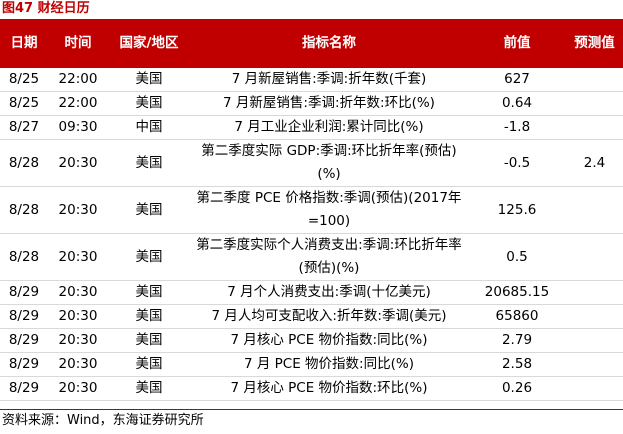 The image size is (623, 434). Describe the element at coordinates (46, 8) in the screenshot. I see `figure-title: 图47 财经日历` at that location.